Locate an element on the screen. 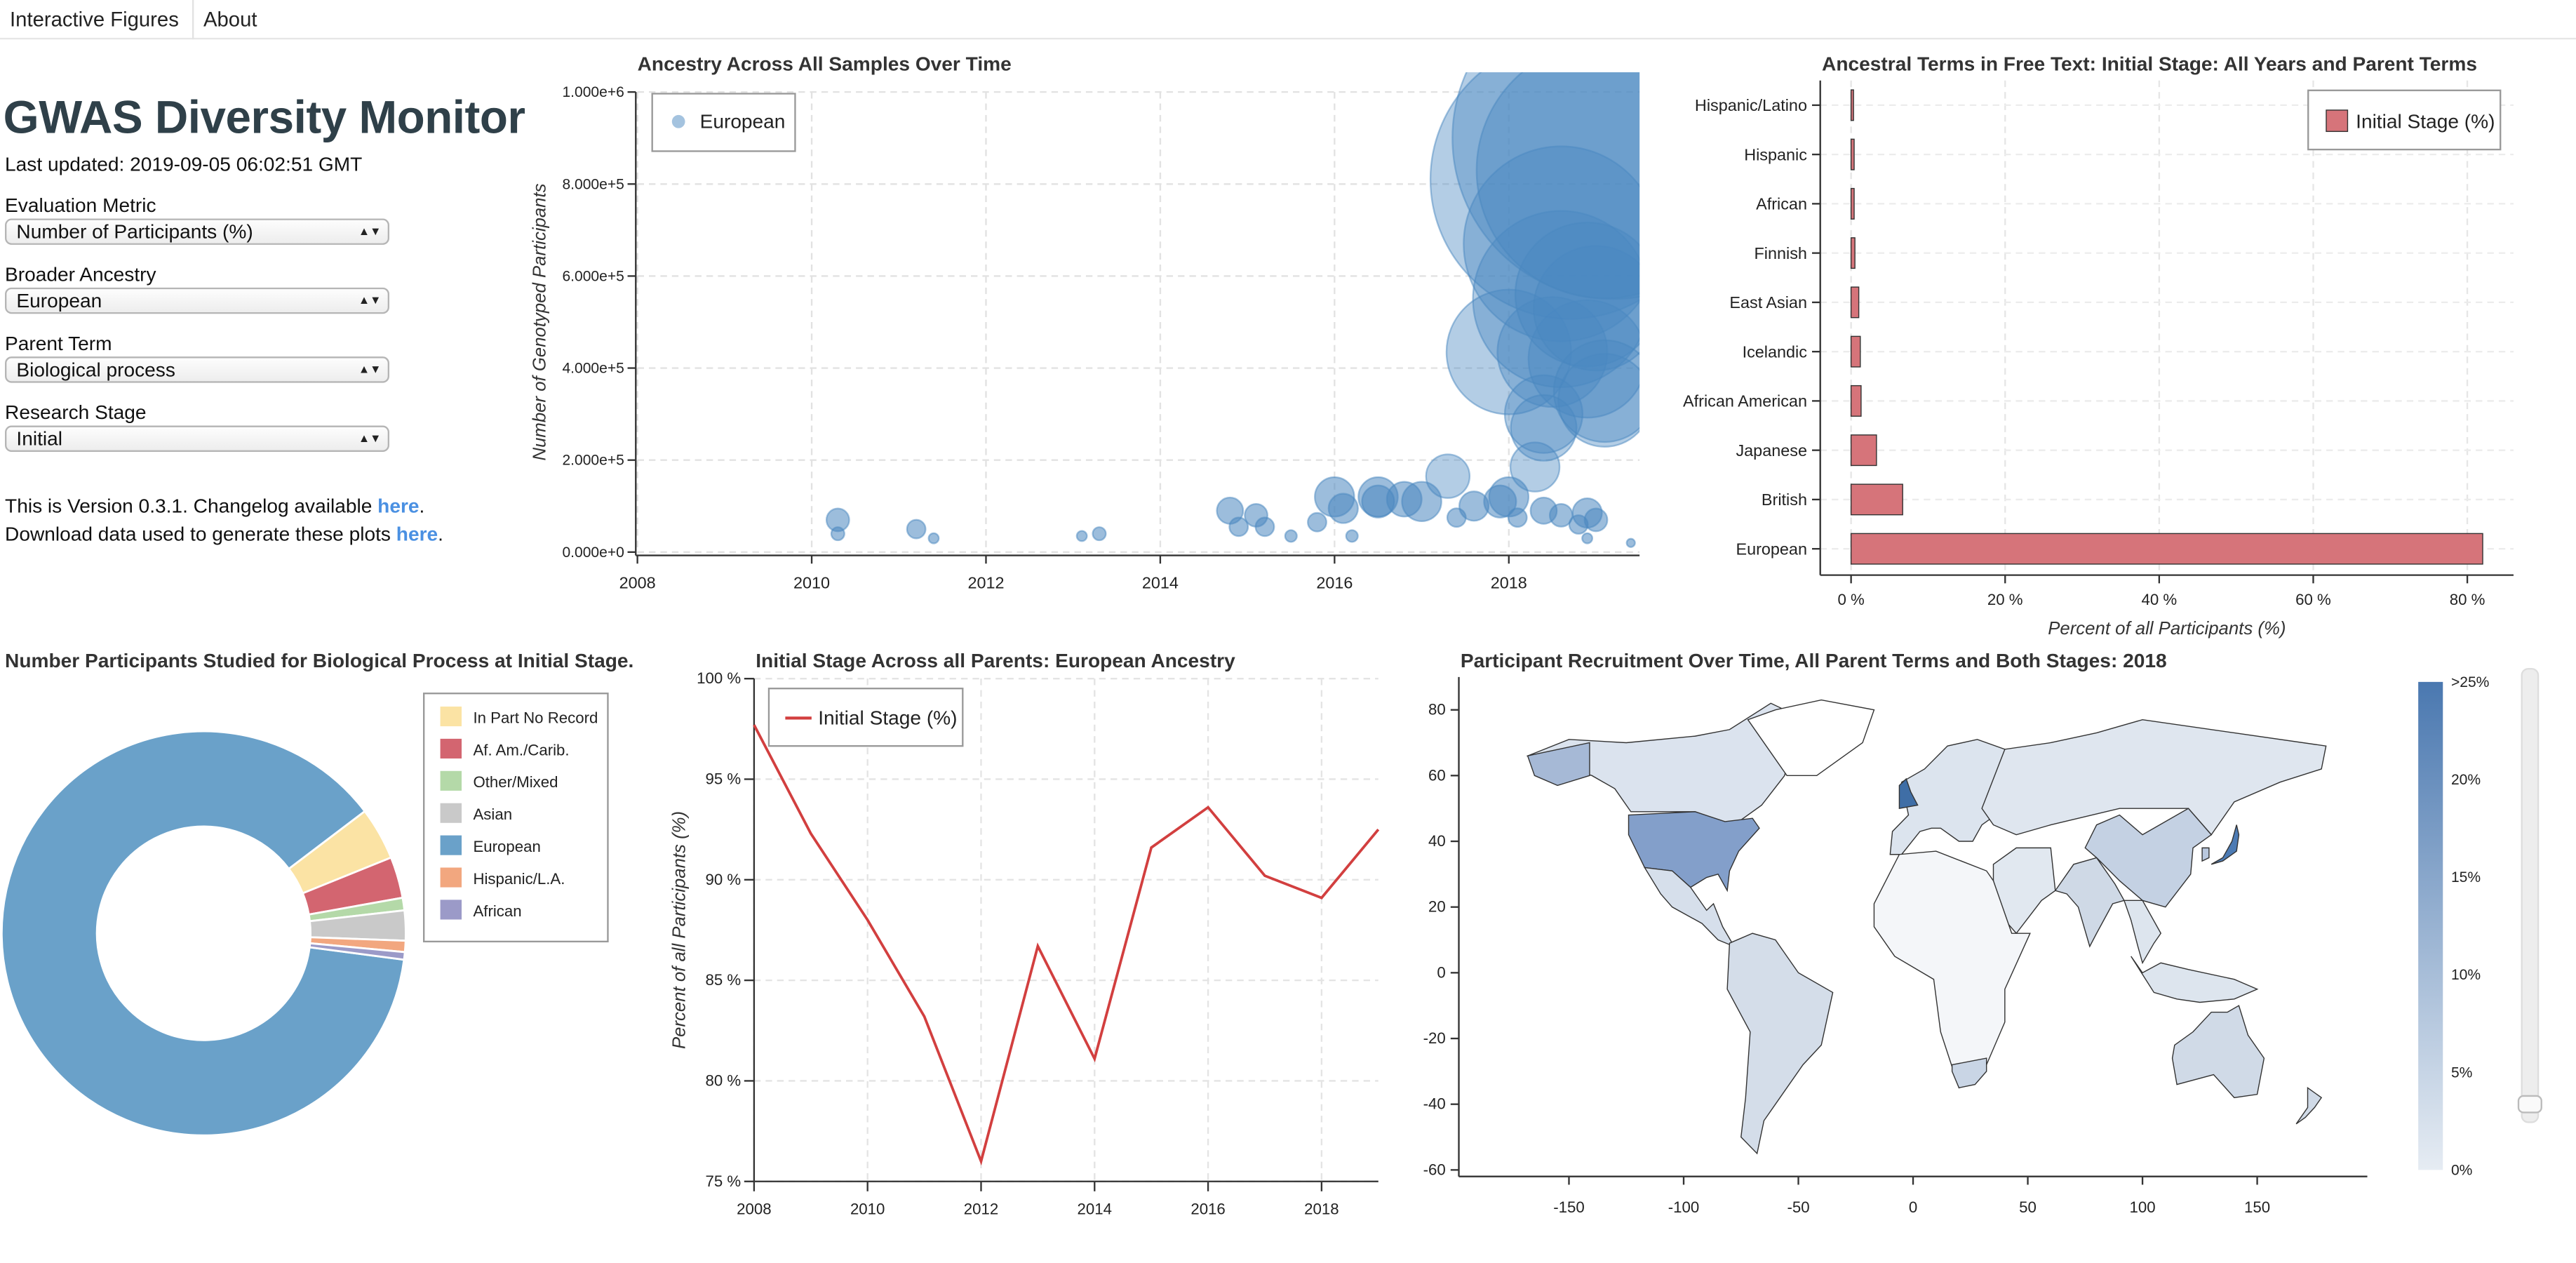  legend-label: Initial Stage (%) is located at coordinates (887, 718).